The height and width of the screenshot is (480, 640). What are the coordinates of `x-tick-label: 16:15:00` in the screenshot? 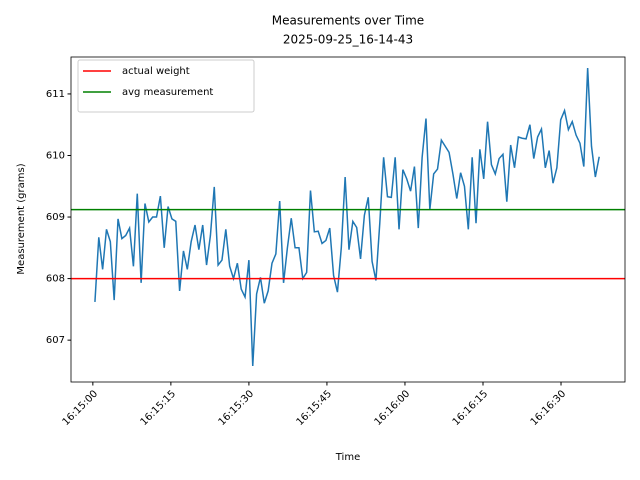 It's located at (81, 408).